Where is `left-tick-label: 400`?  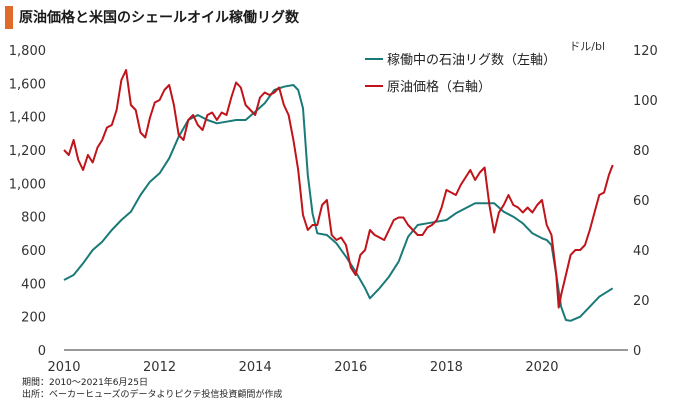
left-tick-label: 400 is located at coordinates (33, 284).